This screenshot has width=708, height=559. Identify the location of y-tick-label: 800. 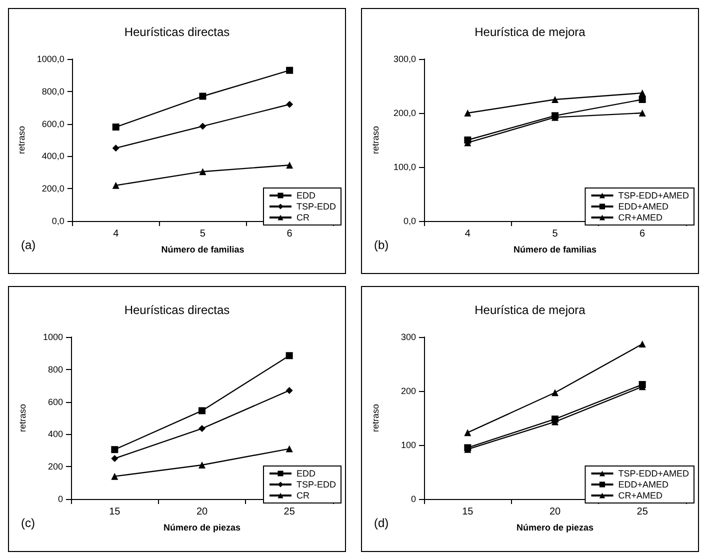
(55, 369).